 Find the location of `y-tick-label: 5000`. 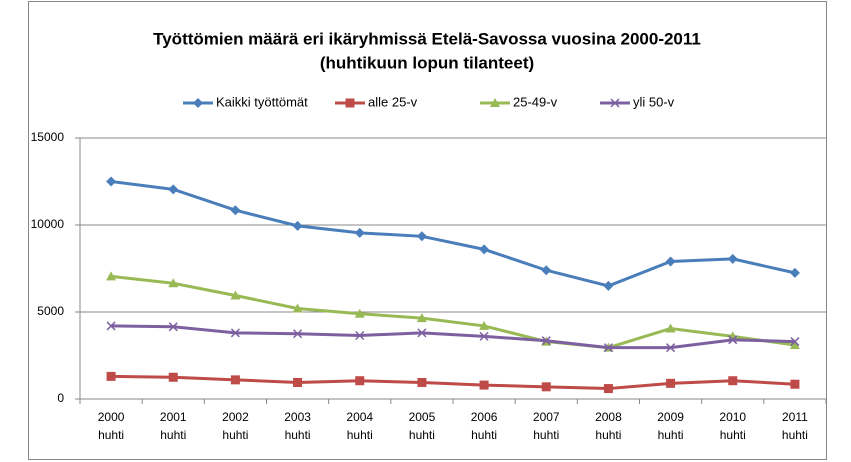

y-tick-label: 5000 is located at coordinates (50, 311).